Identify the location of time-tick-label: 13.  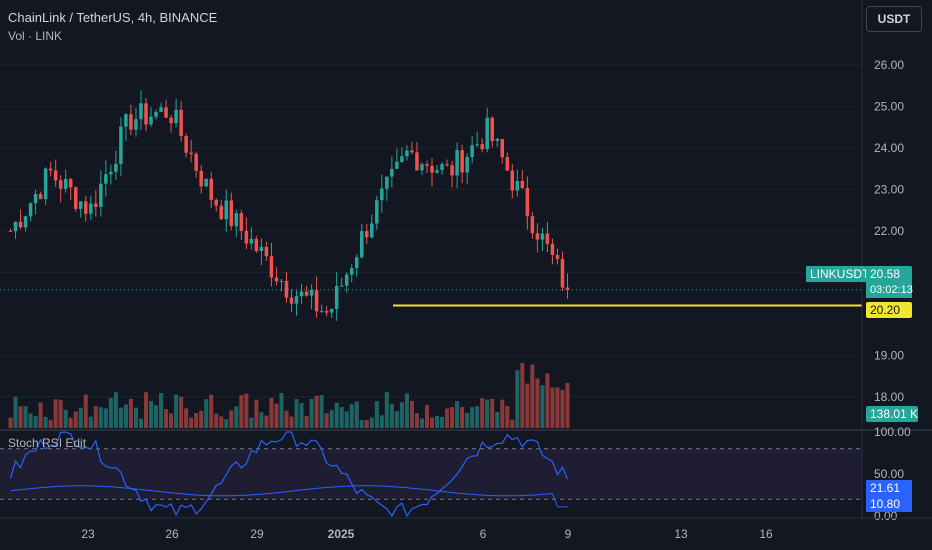
(681, 534).